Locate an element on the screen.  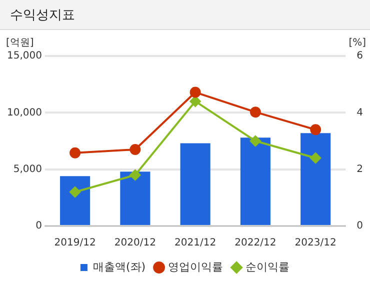
y-tick-label: 10,000 is located at coordinates (24, 112).